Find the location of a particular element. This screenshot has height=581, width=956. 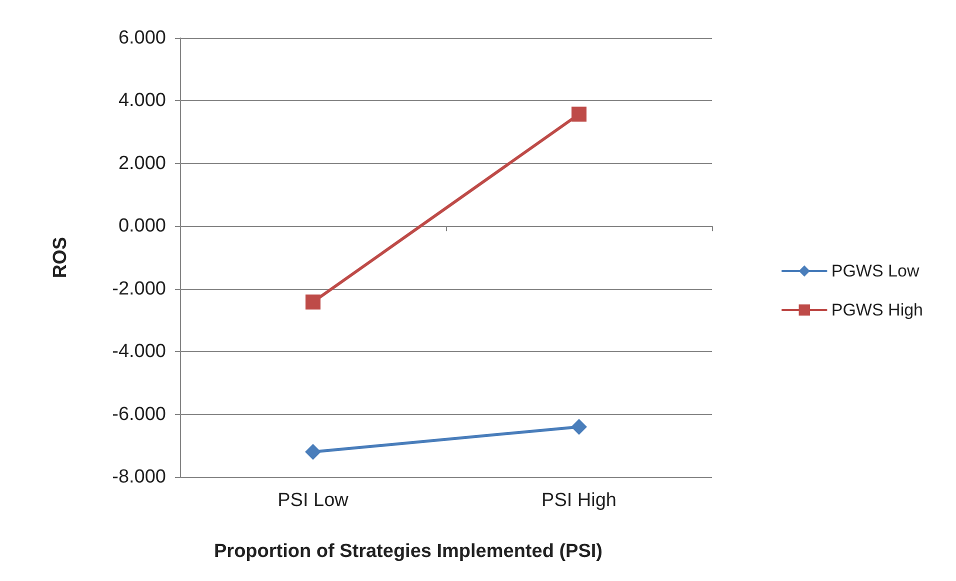

y-axis-title: ROS is located at coordinates (60, 257).